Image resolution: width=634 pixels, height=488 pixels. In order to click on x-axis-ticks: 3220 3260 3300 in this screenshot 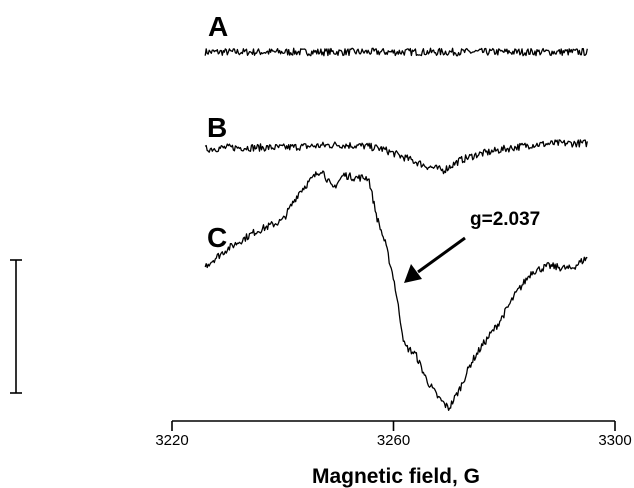, I will do `click(393, 435)`.